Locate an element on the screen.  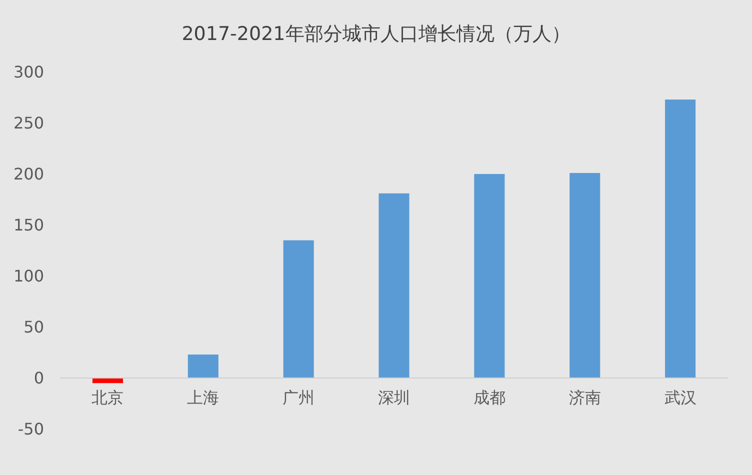
y-tick-label: 200 is located at coordinates (28, 174).